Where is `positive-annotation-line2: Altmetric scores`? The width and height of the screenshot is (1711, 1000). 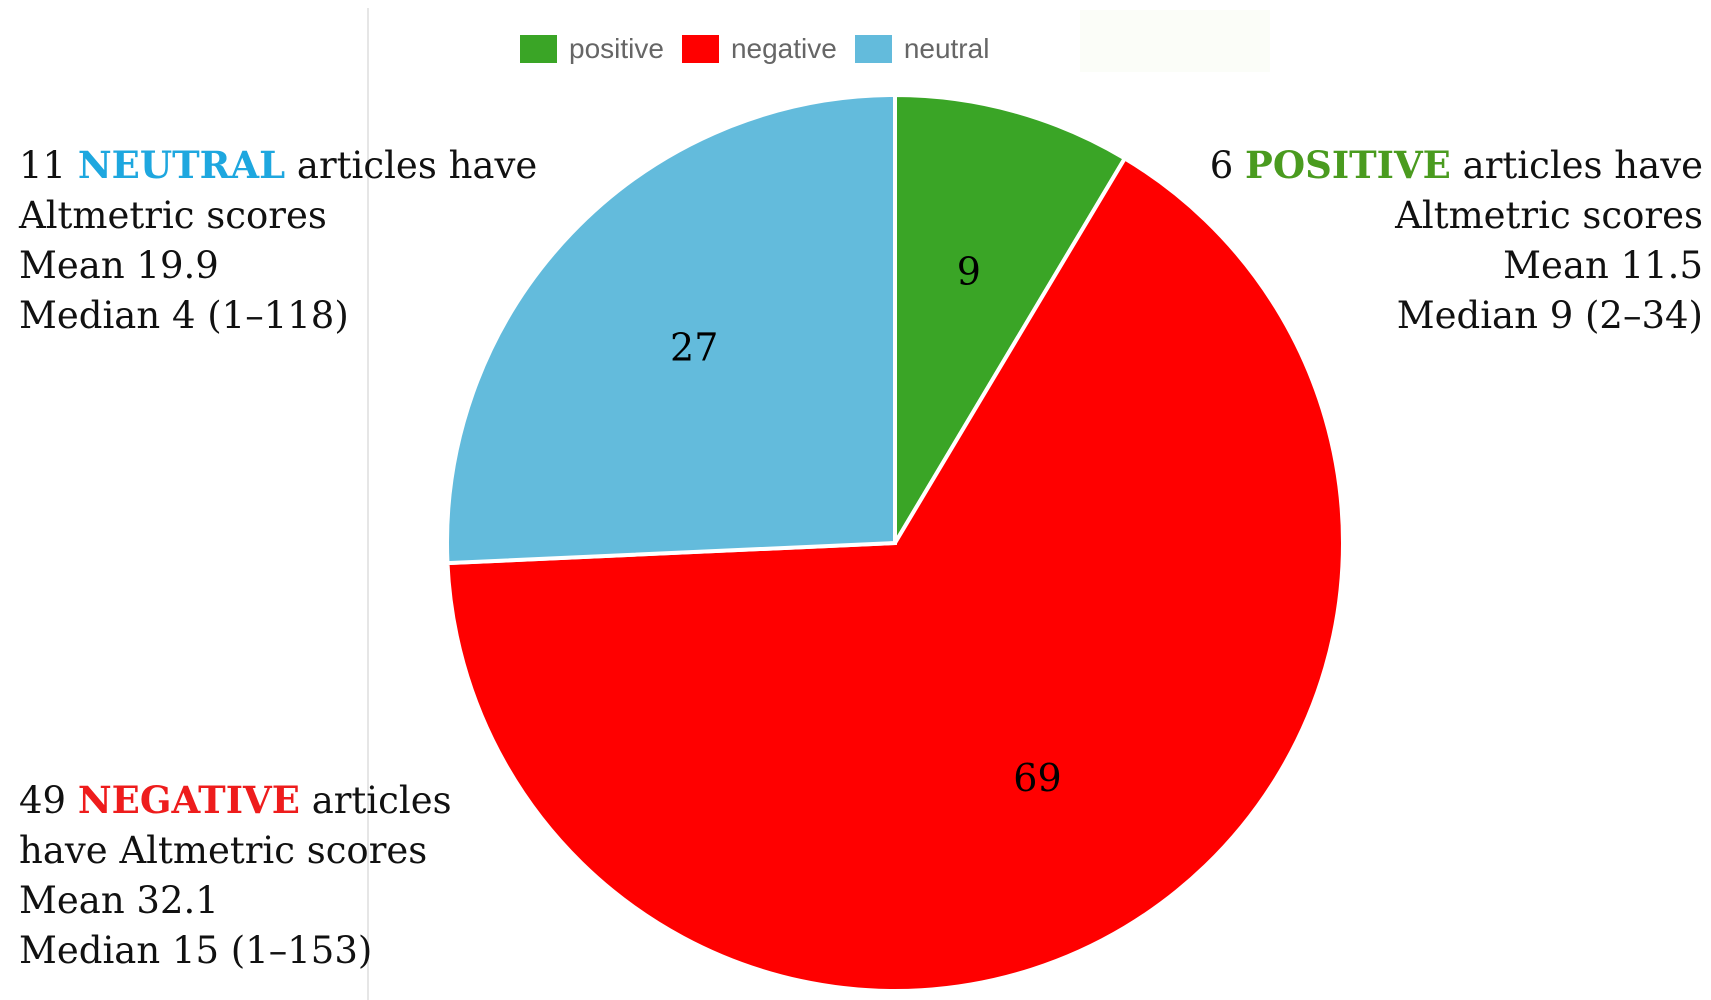
positive-annotation-line2: Altmetric scores is located at coordinates (1549, 215).